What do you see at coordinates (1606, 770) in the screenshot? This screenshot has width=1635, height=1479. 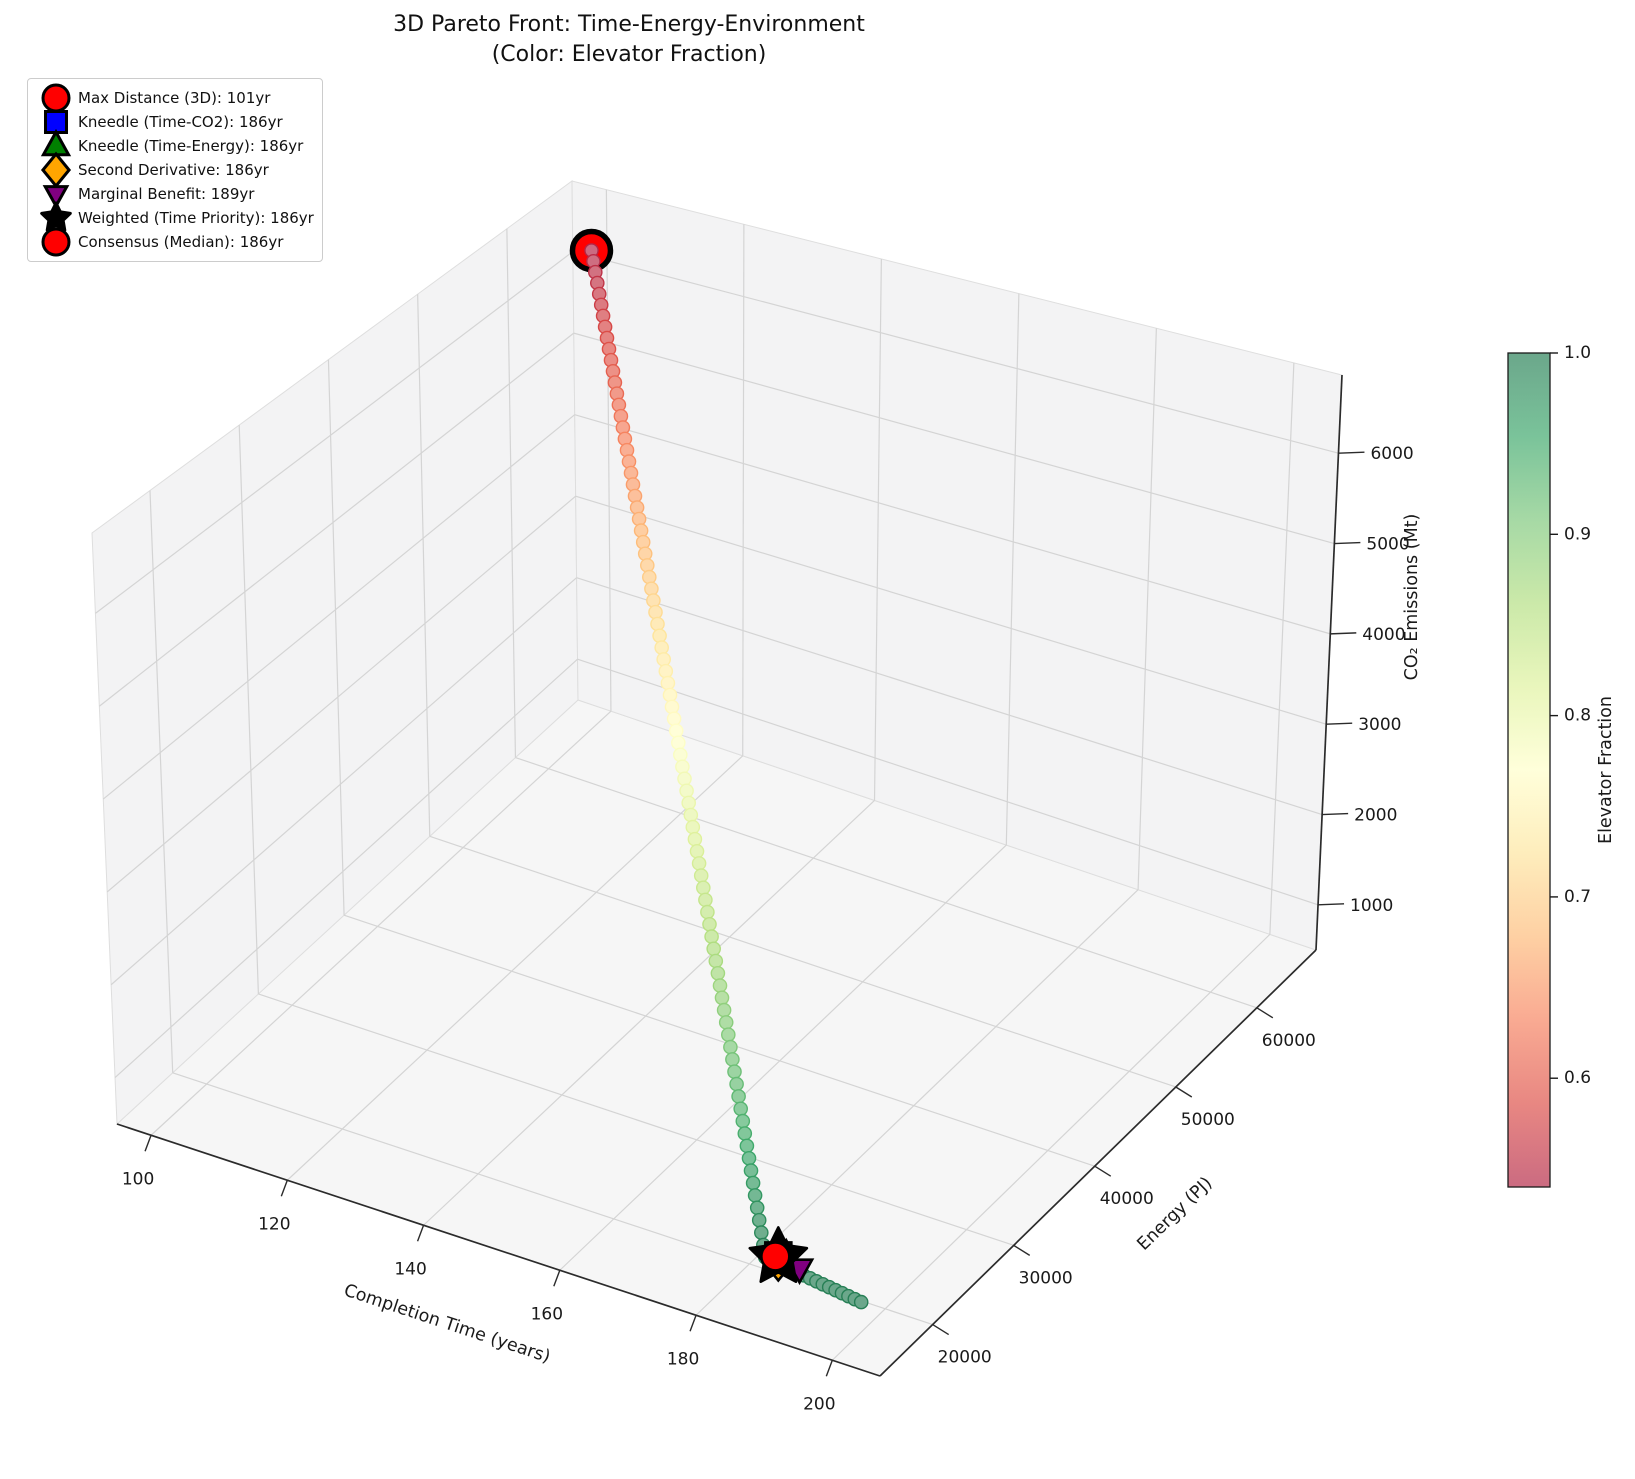 I see `colorbar-label: Elevator Fraction` at bounding box center [1606, 770].